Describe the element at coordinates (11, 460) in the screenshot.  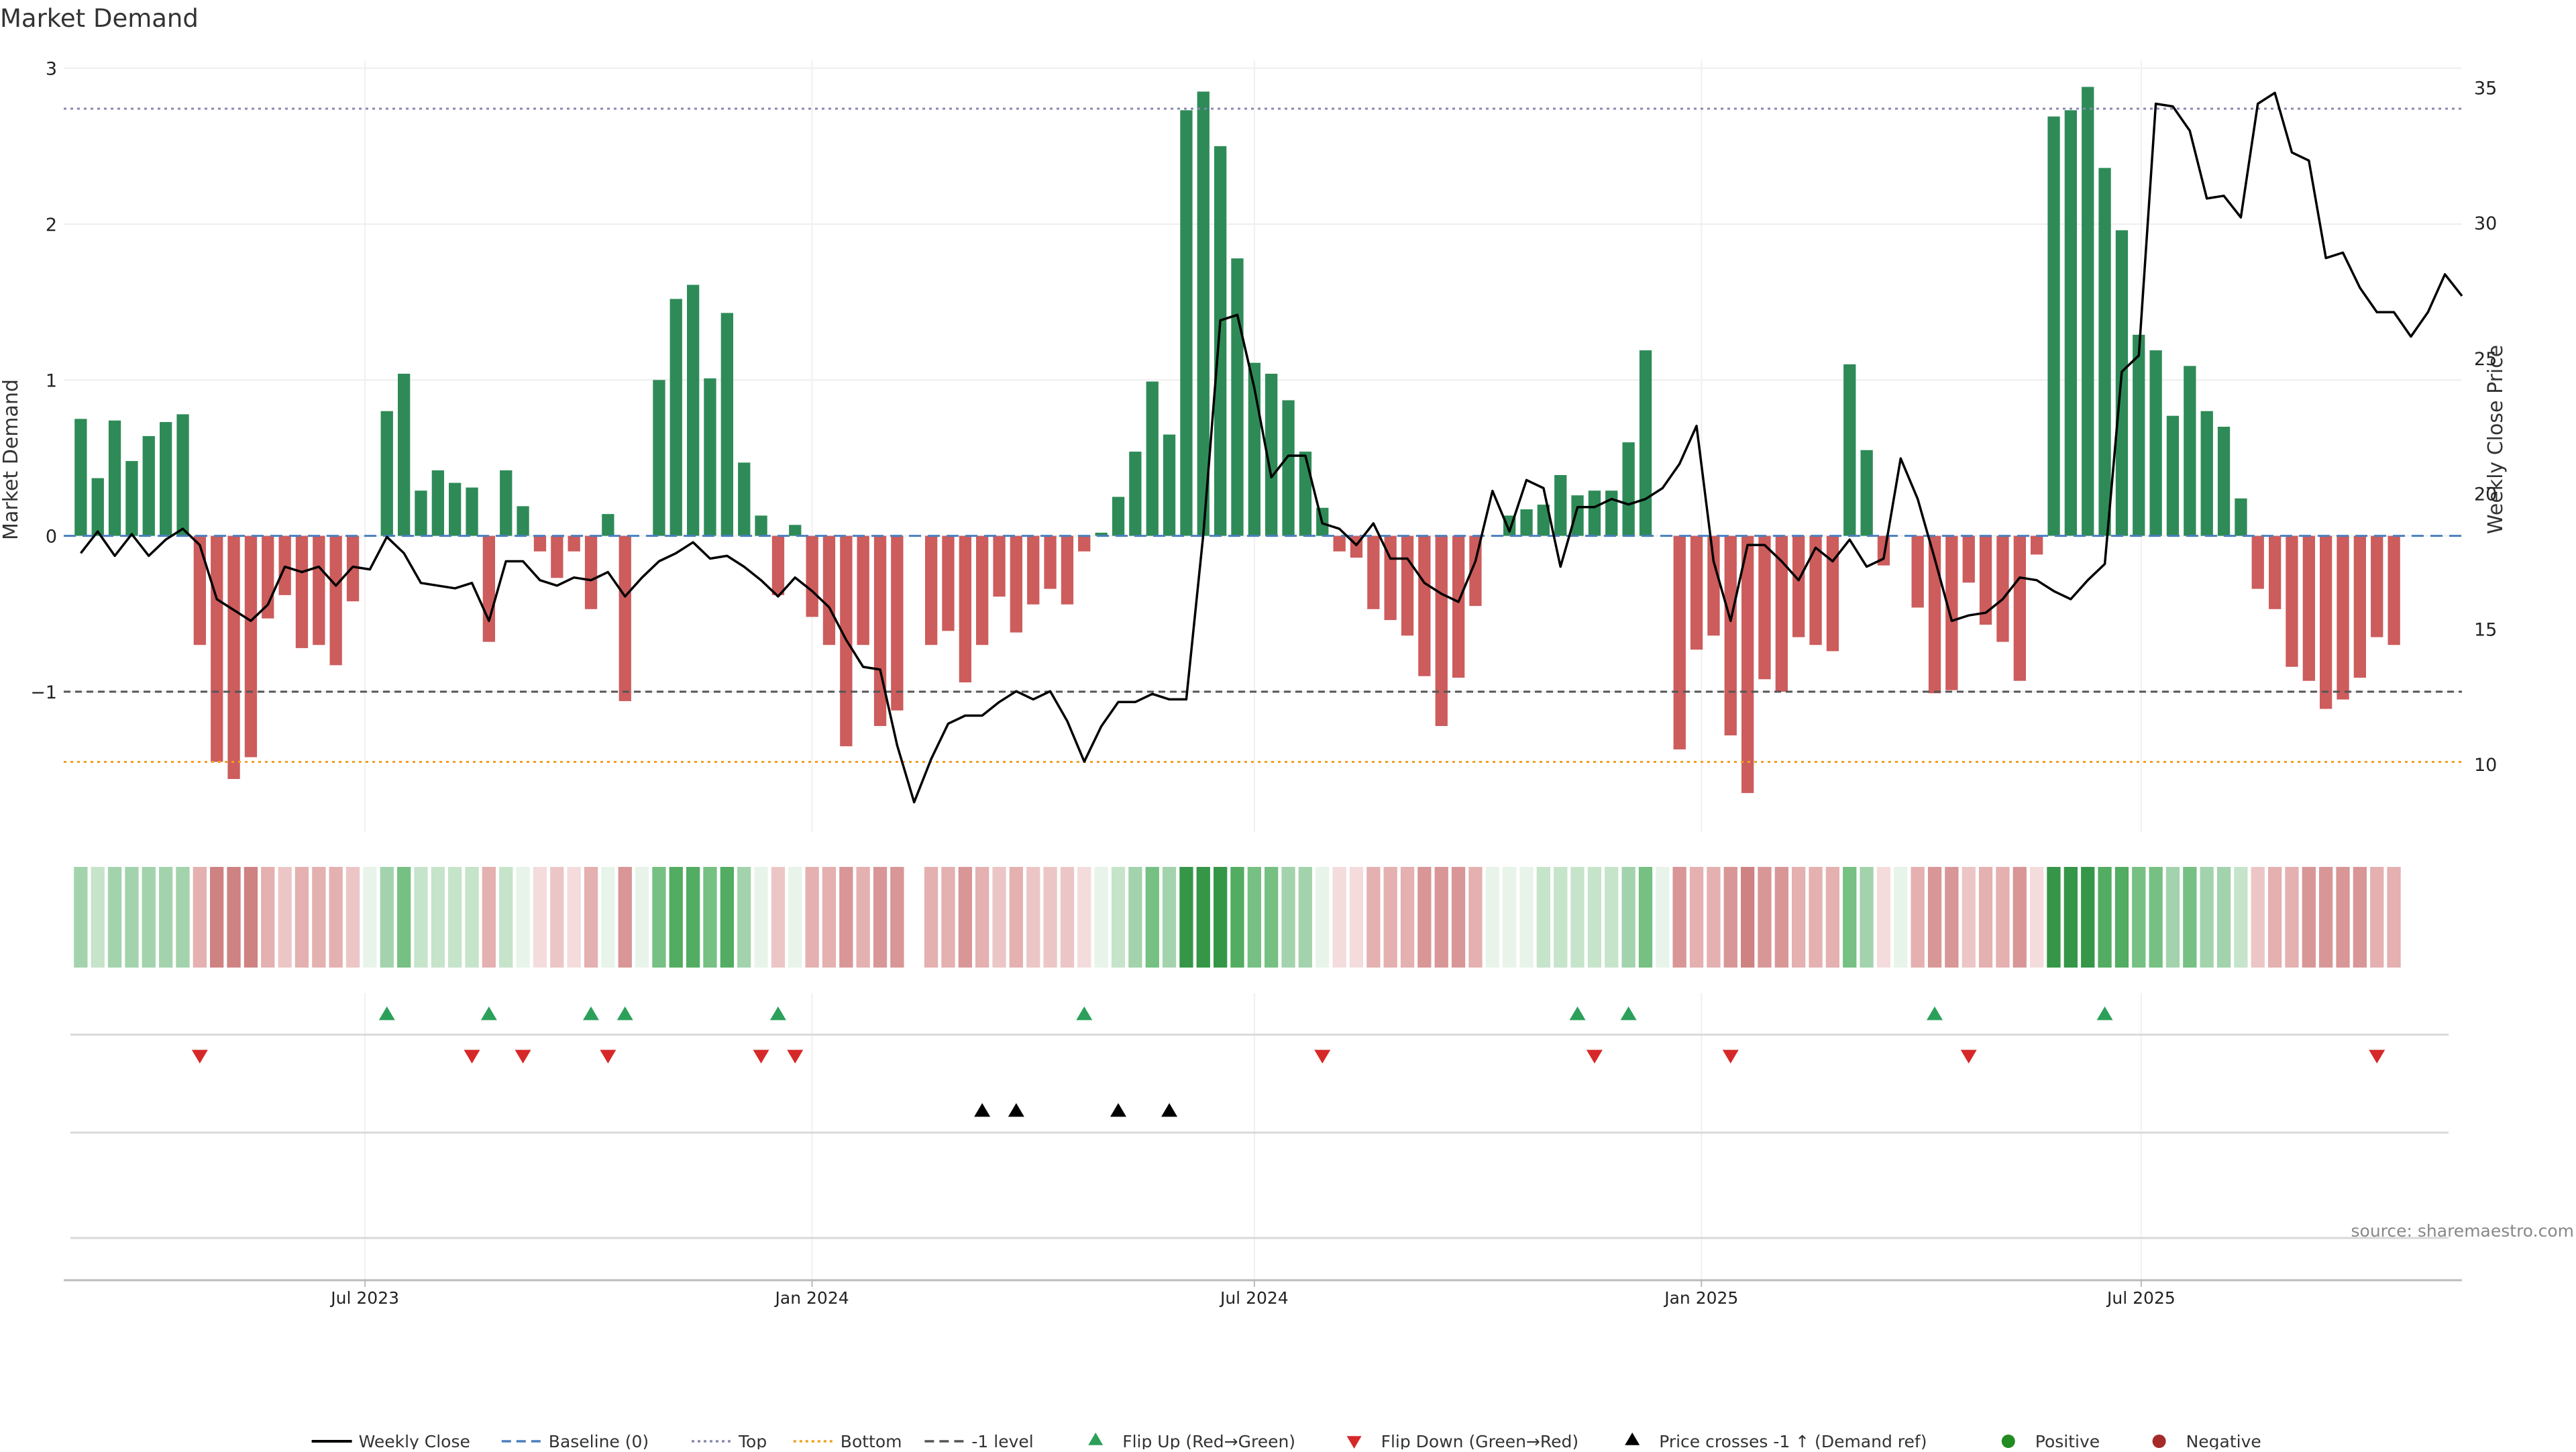
I see `y-axis-label: Market Demand` at that location.